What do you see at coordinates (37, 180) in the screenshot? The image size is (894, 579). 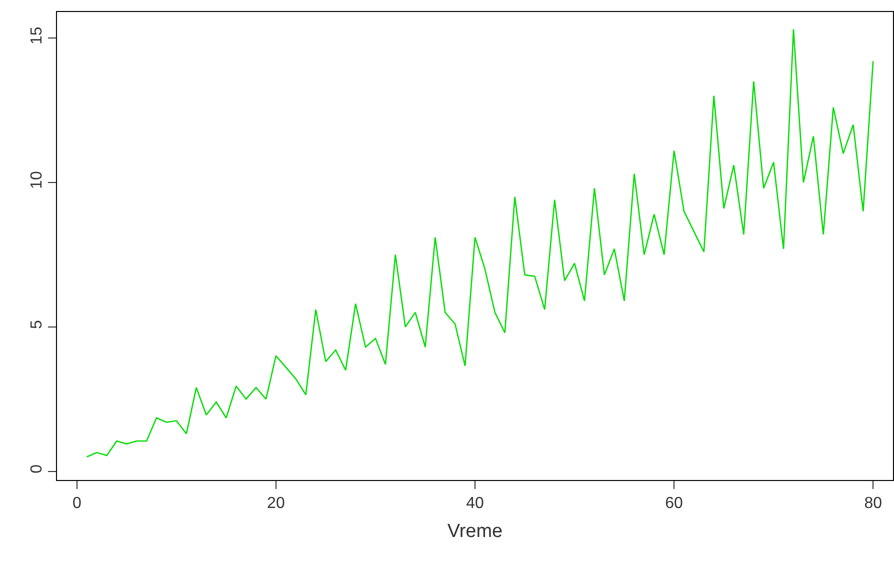 I see `y-tick-label: 10` at bounding box center [37, 180].